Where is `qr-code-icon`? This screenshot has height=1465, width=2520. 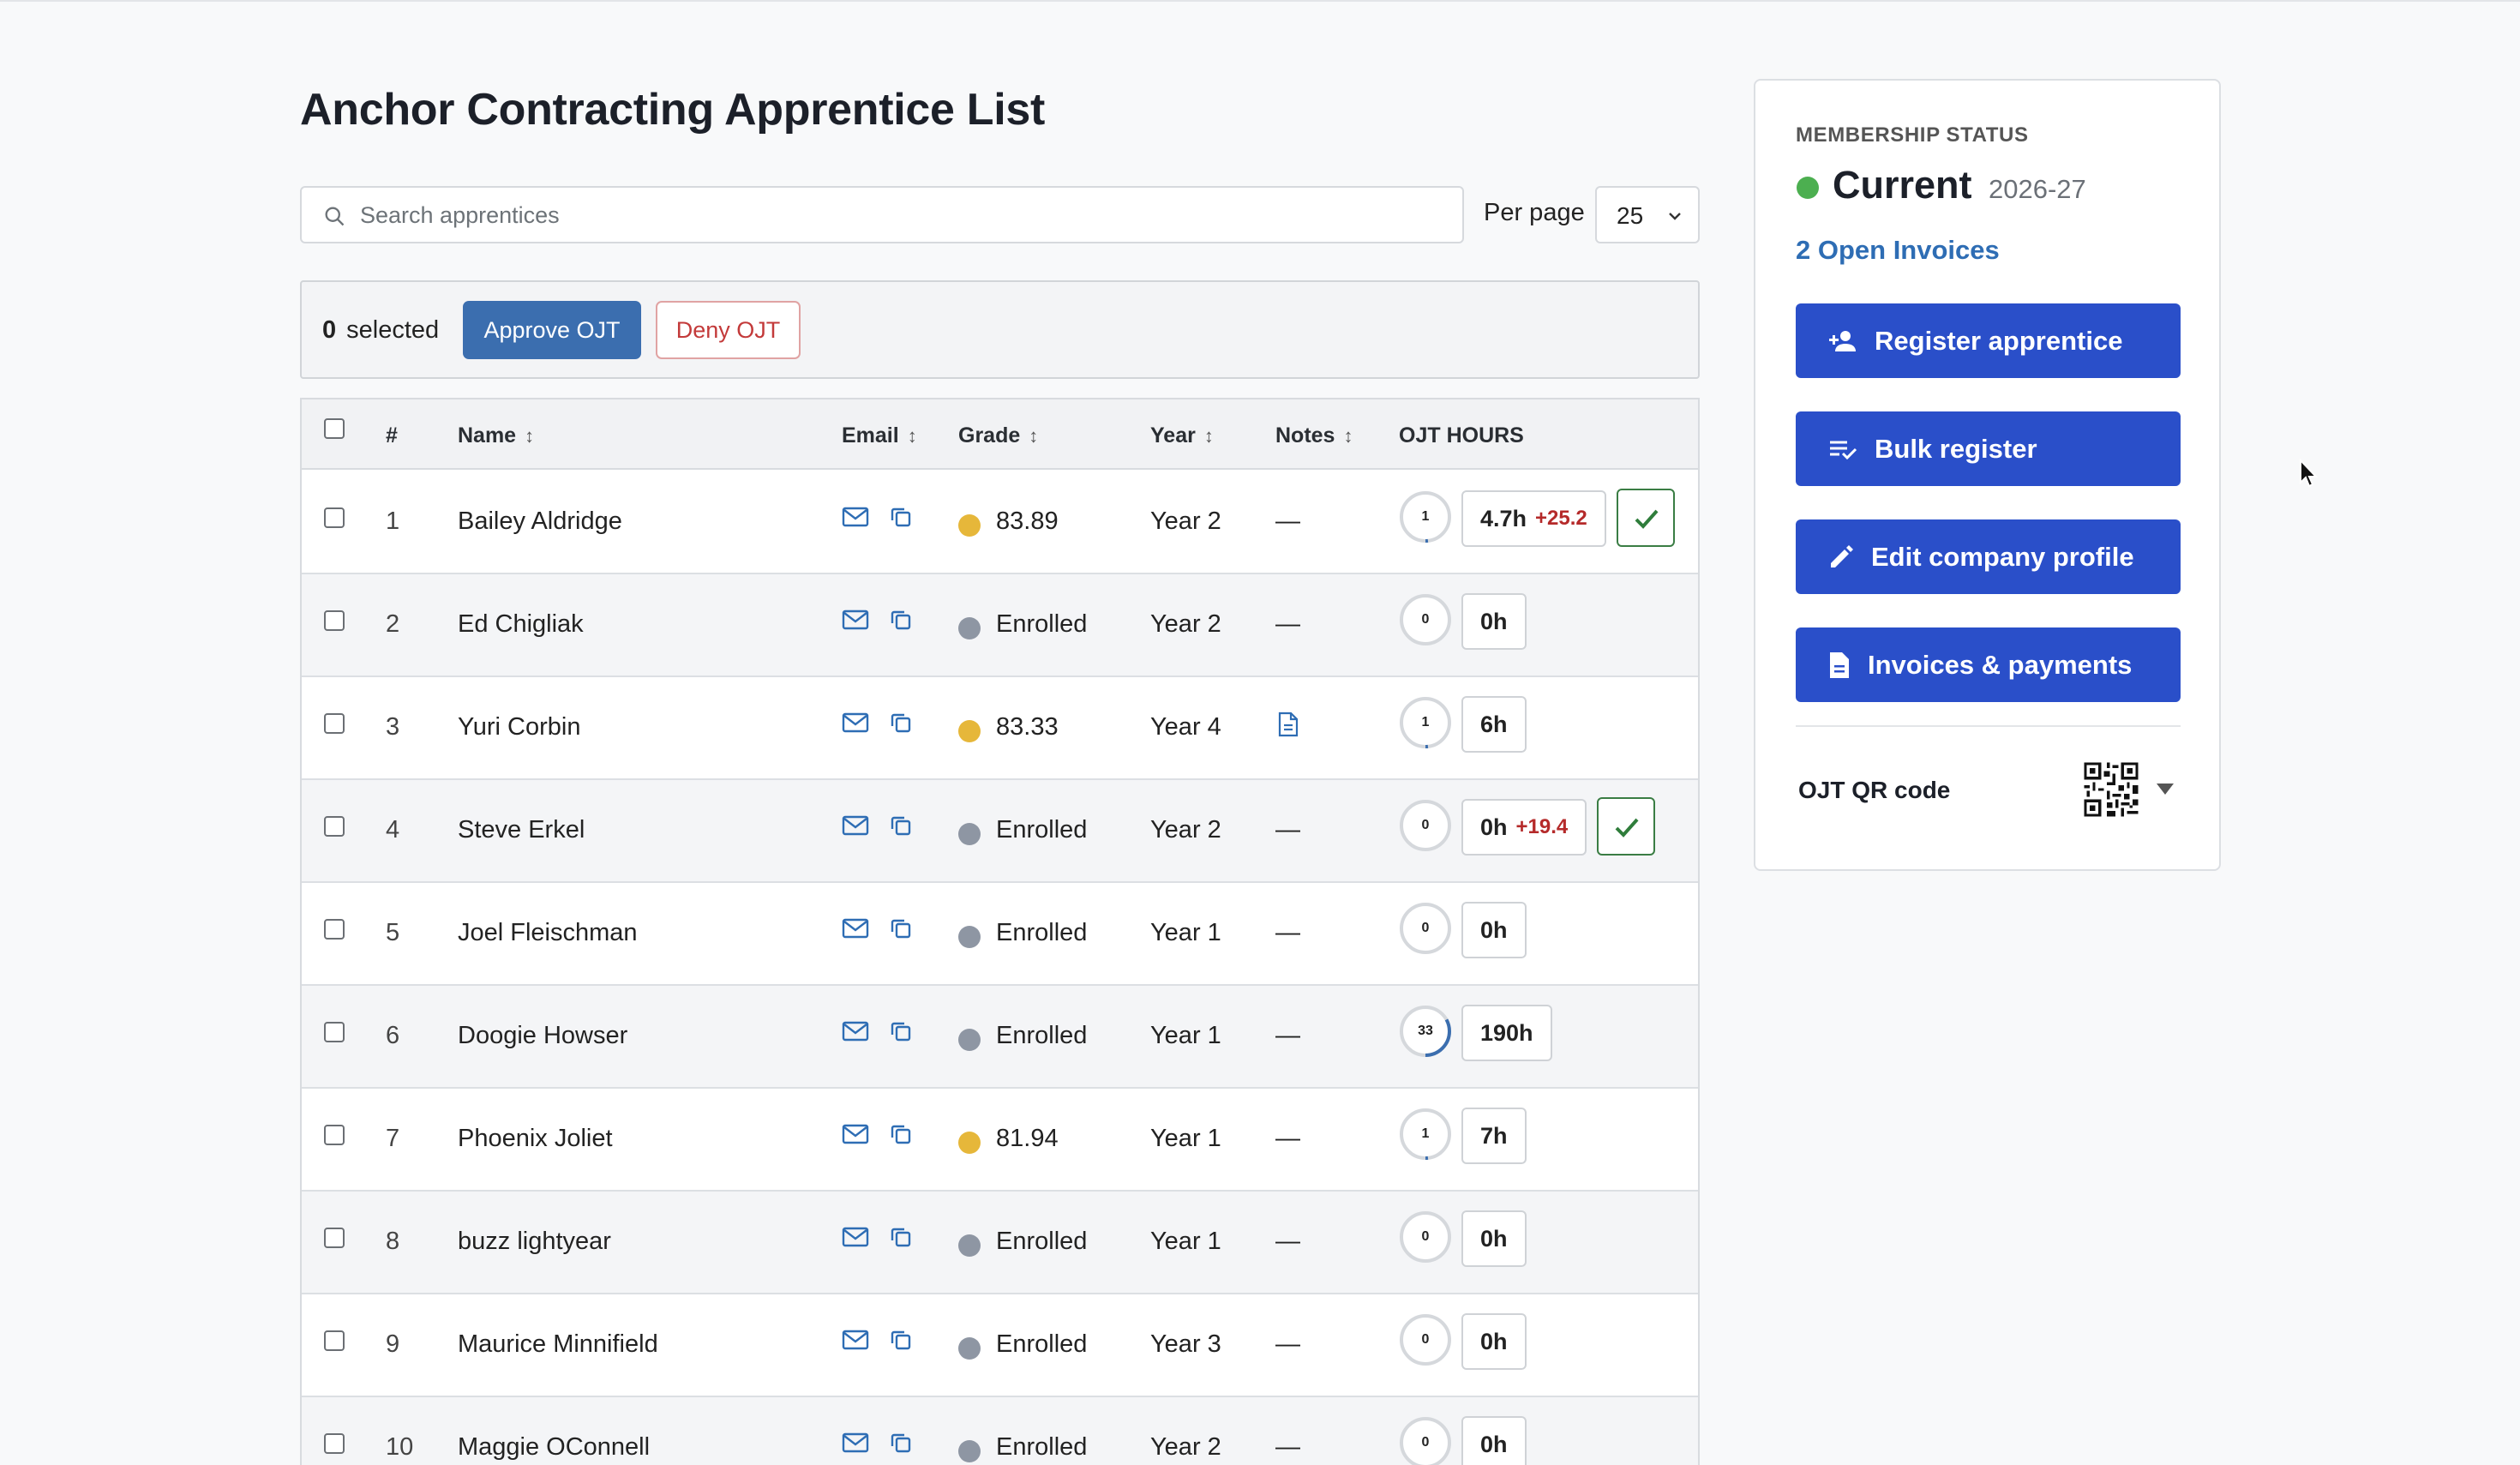
qr-code-icon is located at coordinates (2111, 790).